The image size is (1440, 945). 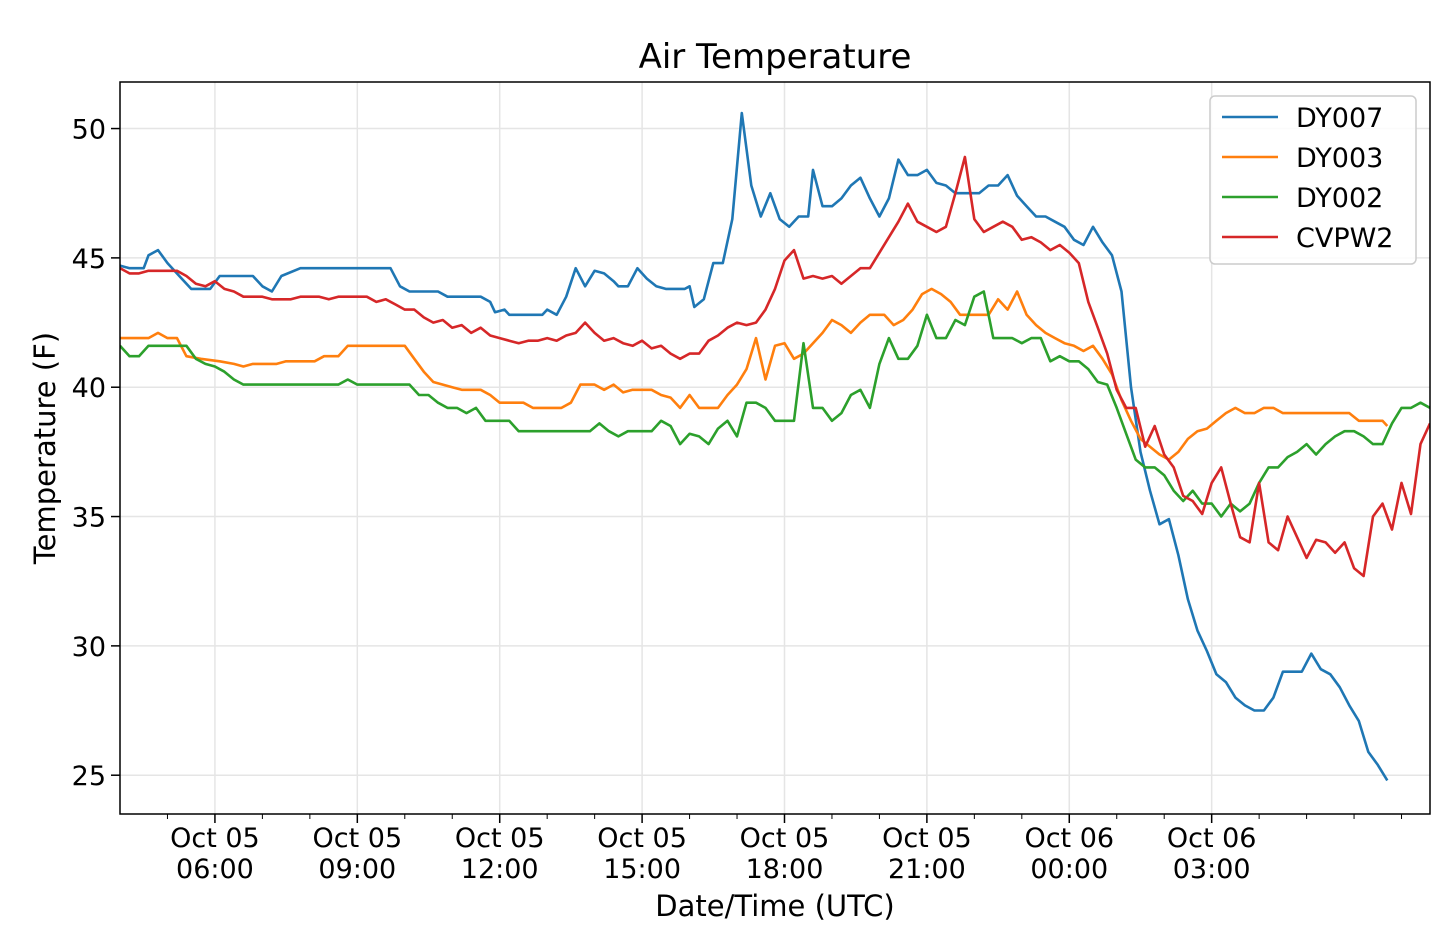 I want to click on x-tick-label-time: 00:00, so click(x=1069, y=869).